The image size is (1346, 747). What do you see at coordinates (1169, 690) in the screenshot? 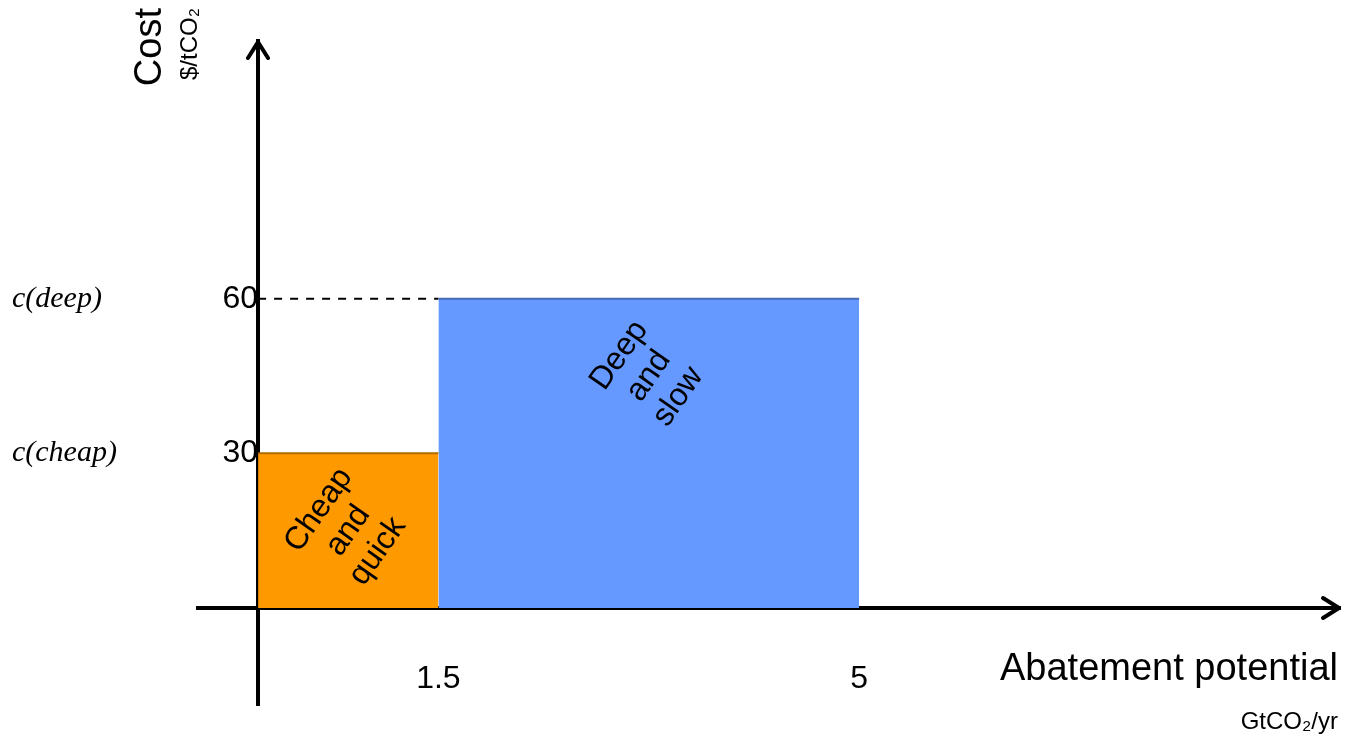
I see `x-axis-title: Abatement potential GtCO₂/yr` at bounding box center [1169, 690].